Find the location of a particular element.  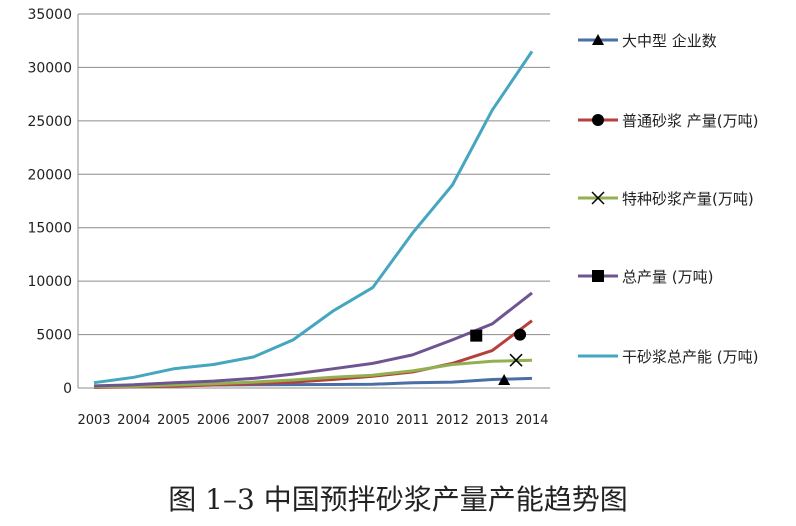

y-tick-label: 5000 is located at coordinates (54, 336).